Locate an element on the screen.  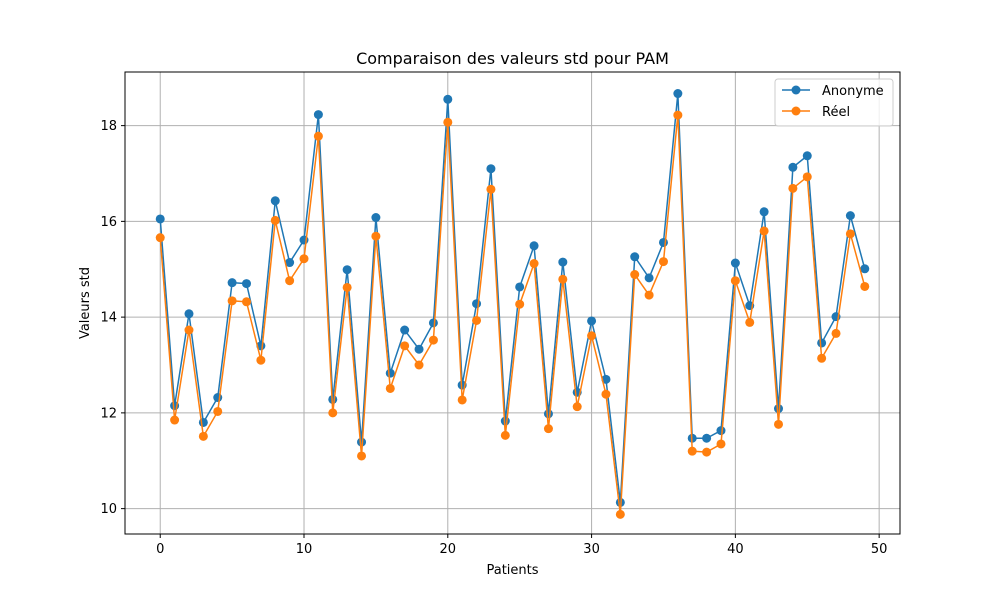
y-axis: 10 12 14 16 18 is located at coordinates (112, 318).